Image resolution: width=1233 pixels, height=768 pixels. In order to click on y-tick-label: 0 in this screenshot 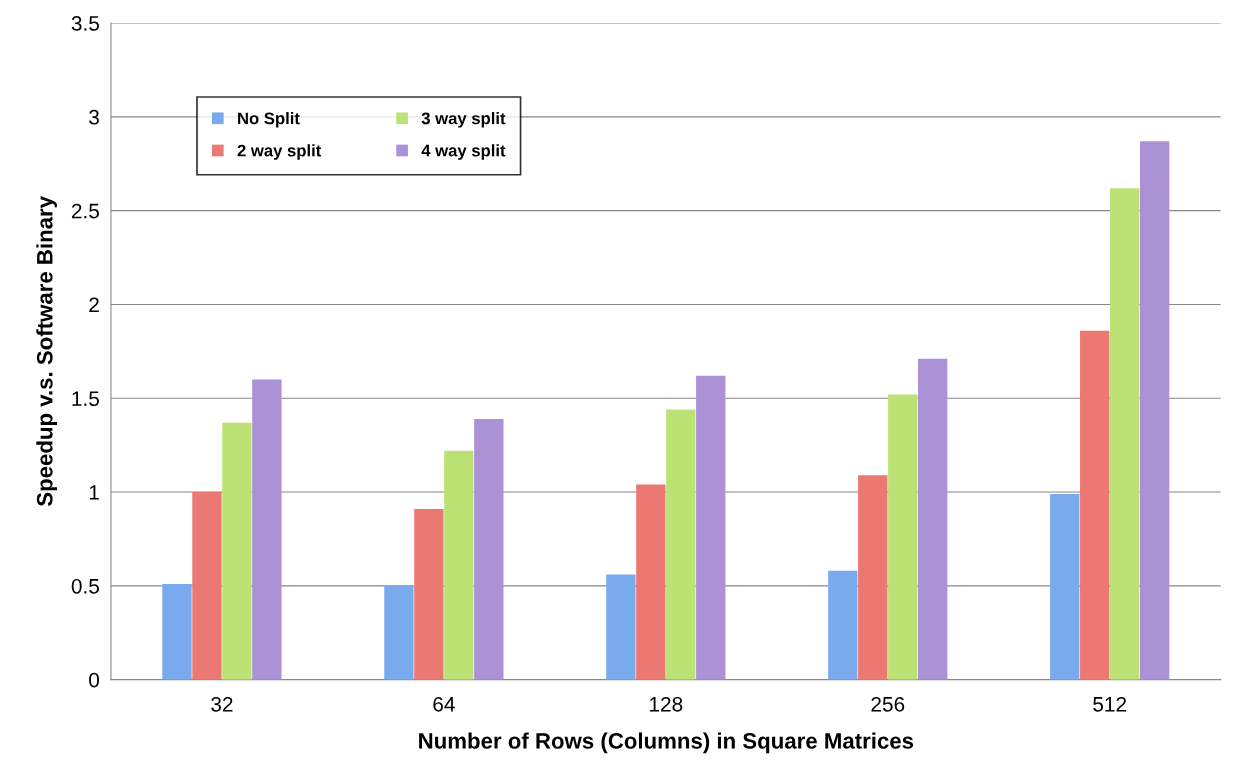, I will do `click(94, 680)`.